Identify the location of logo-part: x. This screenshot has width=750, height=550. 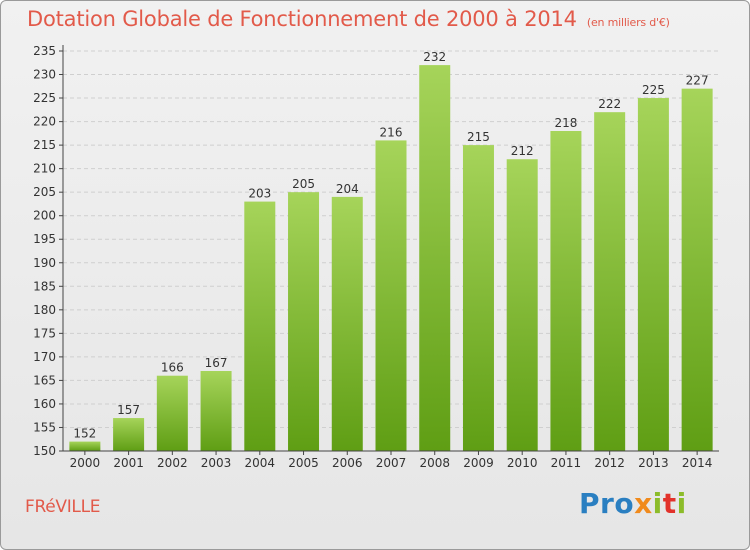
(643, 503).